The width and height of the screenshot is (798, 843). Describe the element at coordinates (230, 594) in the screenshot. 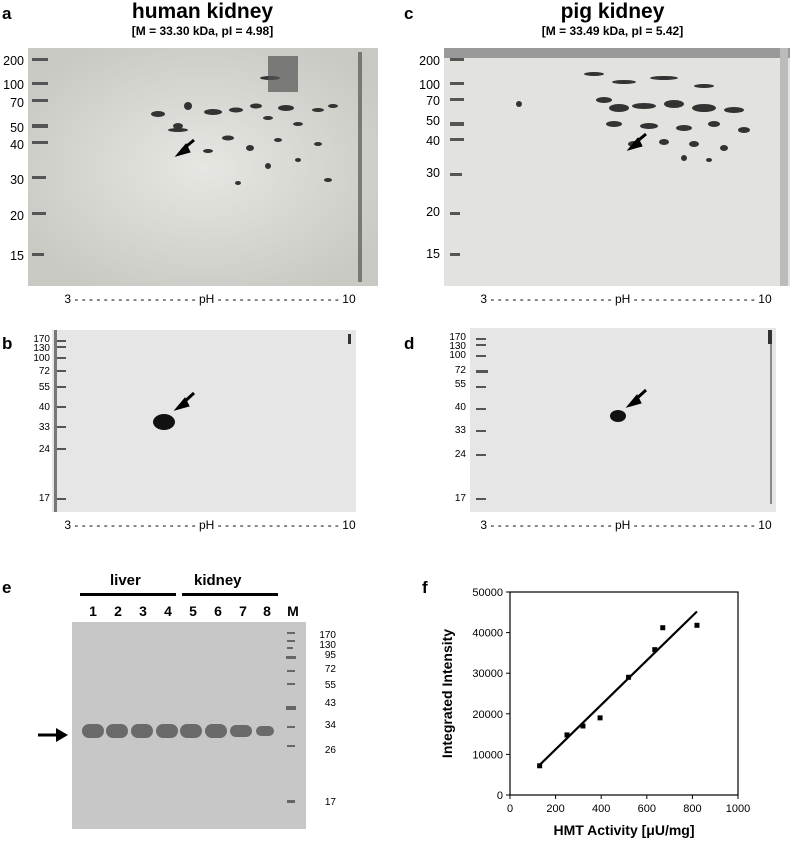

I see `group-bar-kidney` at that location.